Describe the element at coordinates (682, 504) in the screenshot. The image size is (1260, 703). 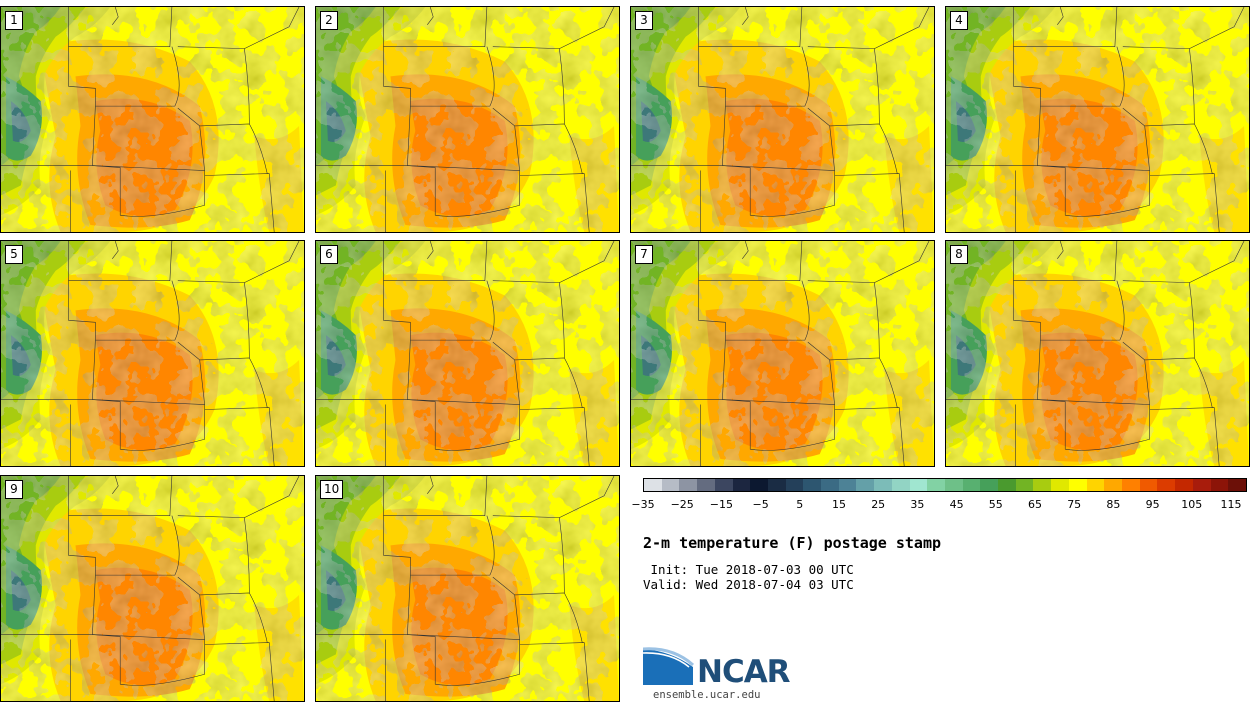
I see `colorbar-tick: −25` at that location.